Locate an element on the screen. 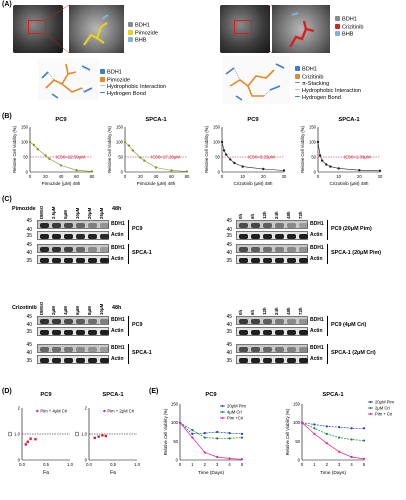 The image size is (406, 500). blot-label-cri-time-0: BDH1 is located at coordinates (317, 320).